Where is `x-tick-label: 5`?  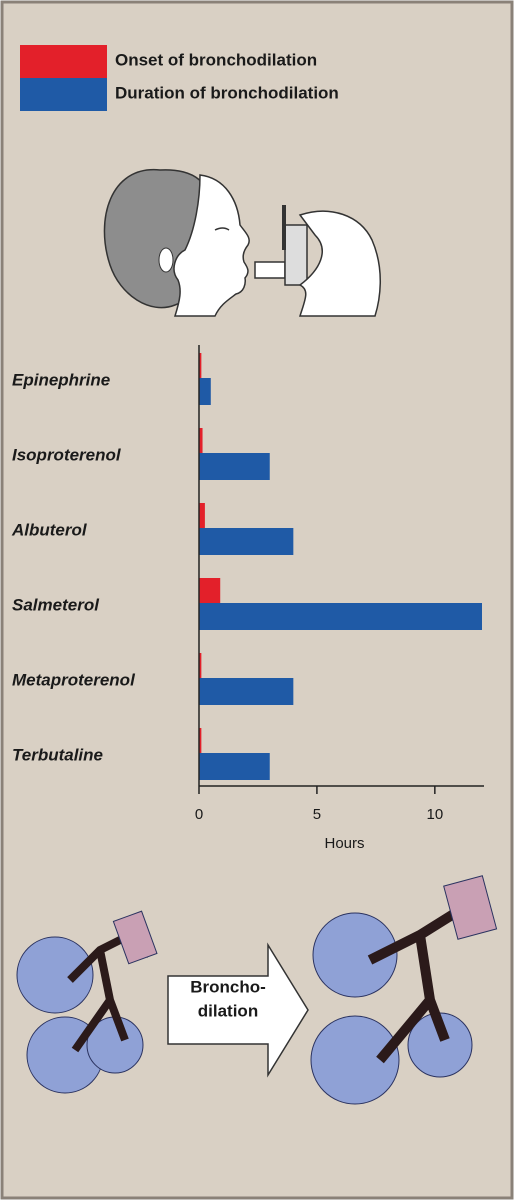
x-tick-label: 5 is located at coordinates (317, 814).